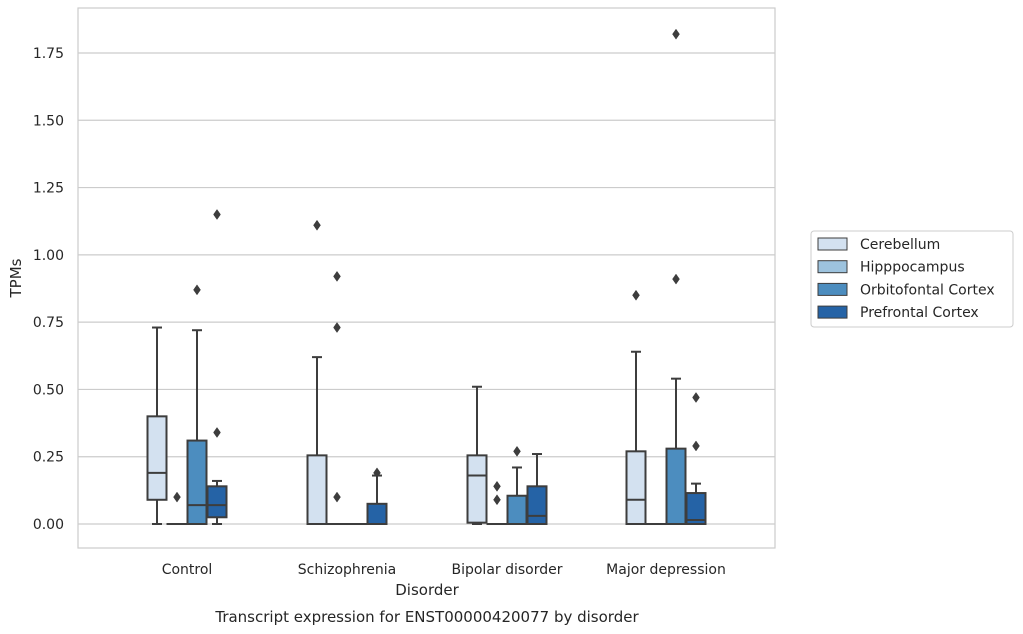 Image resolution: width=1023 pixels, height=634 pixels. What do you see at coordinates (666, 570) in the screenshot?
I see `x-tick-label: Major depression` at bounding box center [666, 570].